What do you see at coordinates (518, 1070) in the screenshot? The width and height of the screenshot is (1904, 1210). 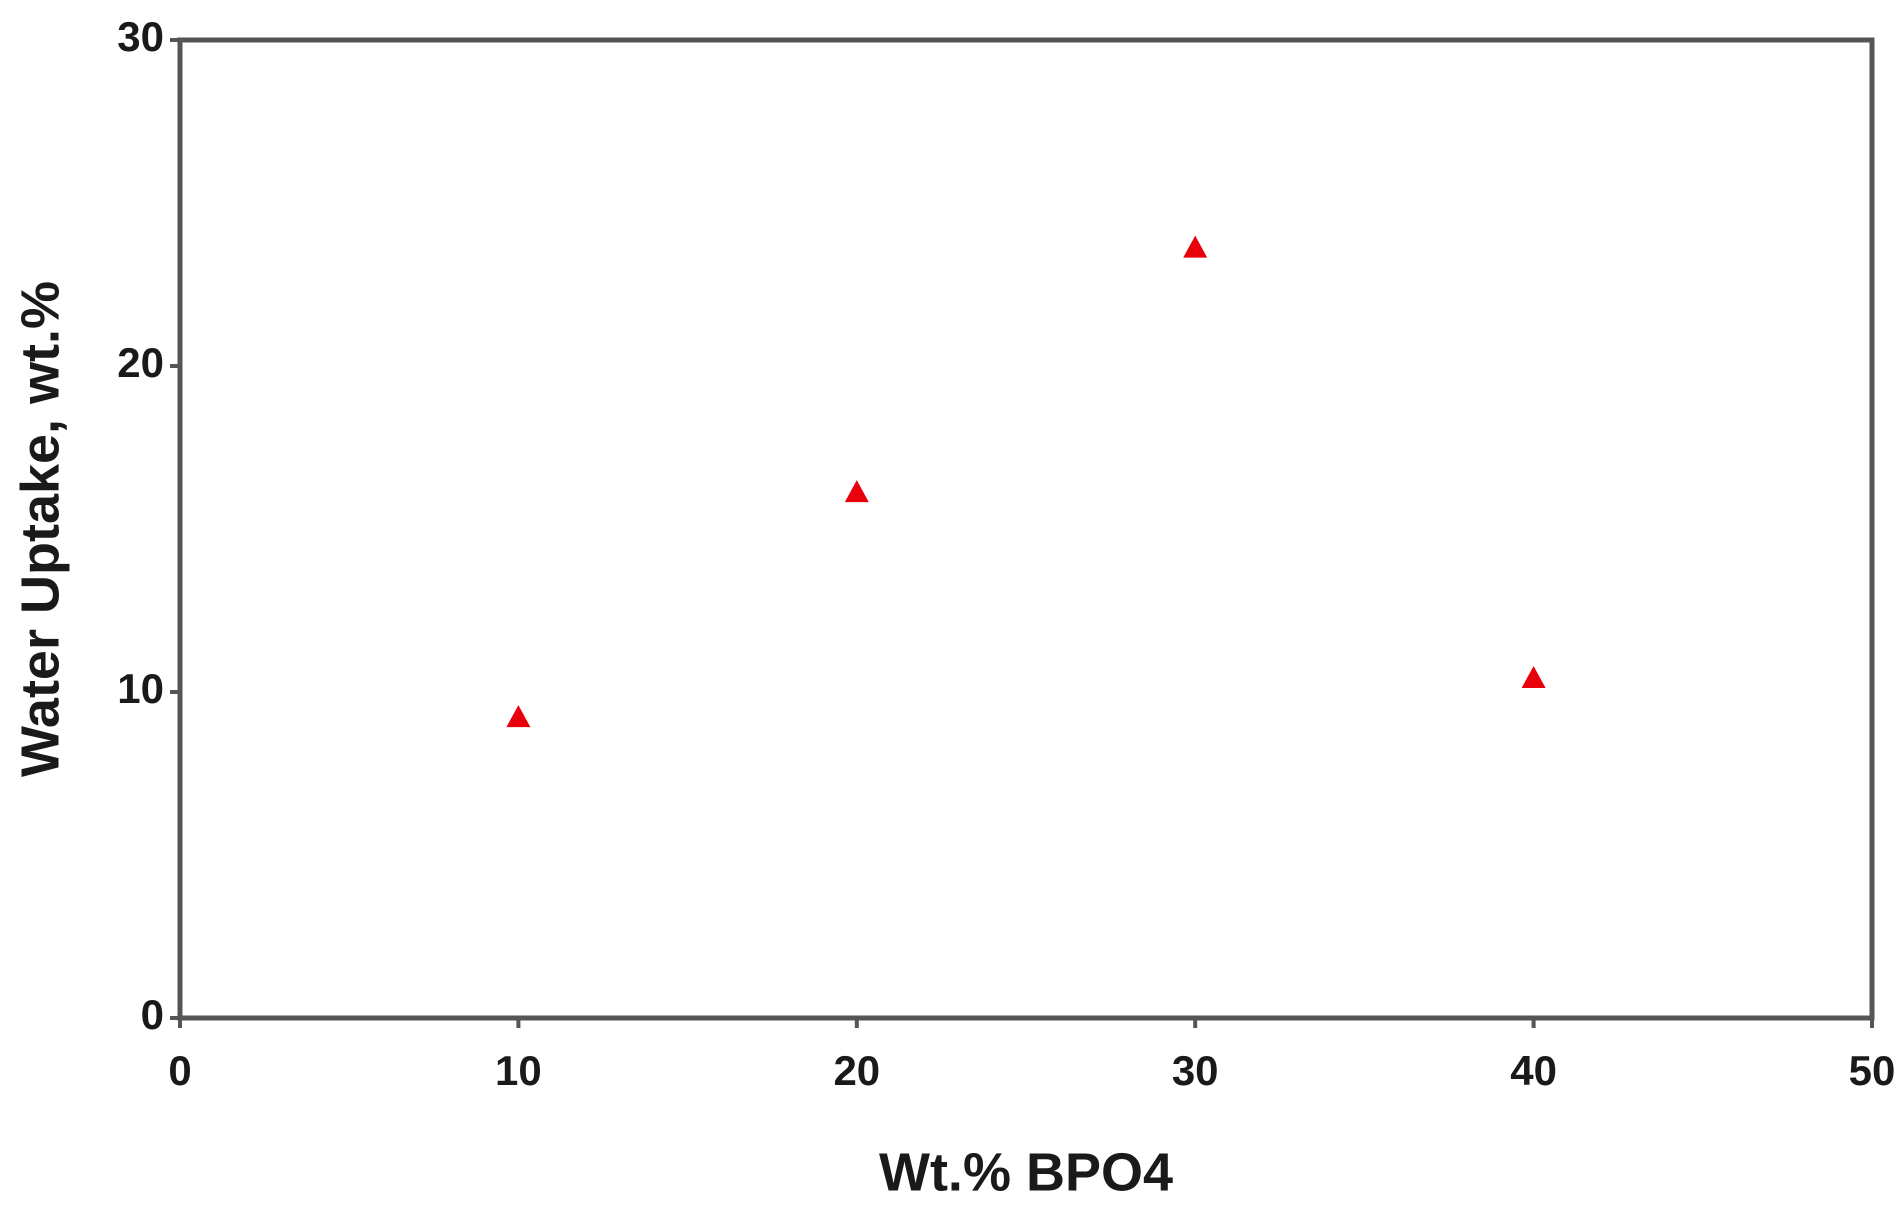 I see `x-tick-label: 10` at bounding box center [518, 1070].